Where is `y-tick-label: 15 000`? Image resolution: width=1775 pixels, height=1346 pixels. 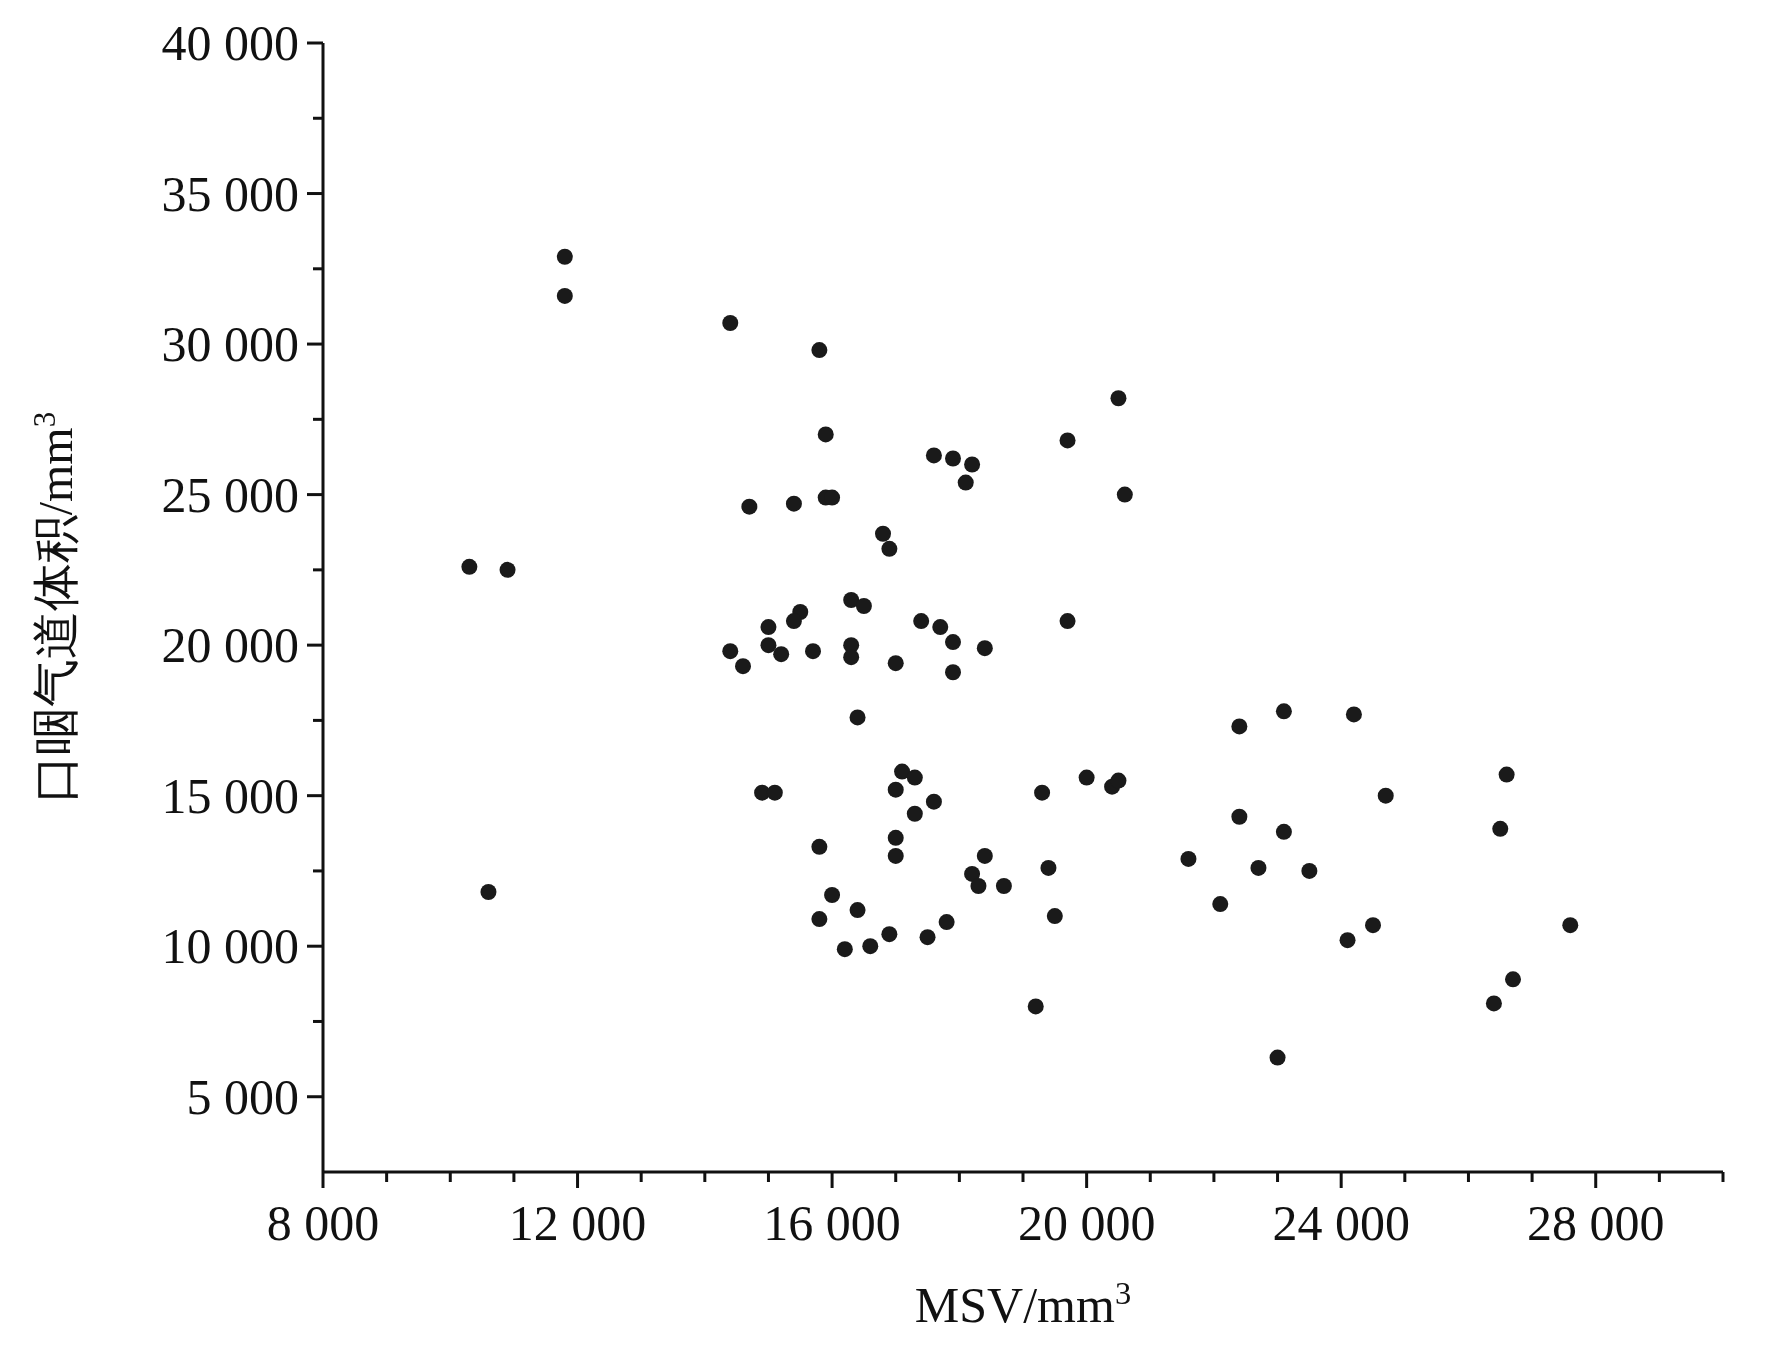 y-tick-label: 15 000 is located at coordinates (230, 795).